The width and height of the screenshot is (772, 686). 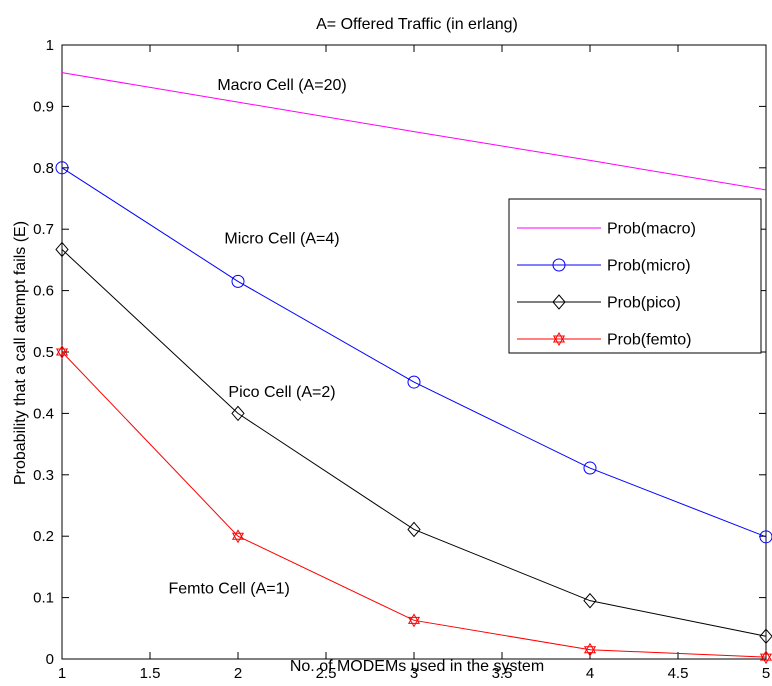 I want to click on legend-label-probpico: Prob(pico), so click(x=644, y=303).